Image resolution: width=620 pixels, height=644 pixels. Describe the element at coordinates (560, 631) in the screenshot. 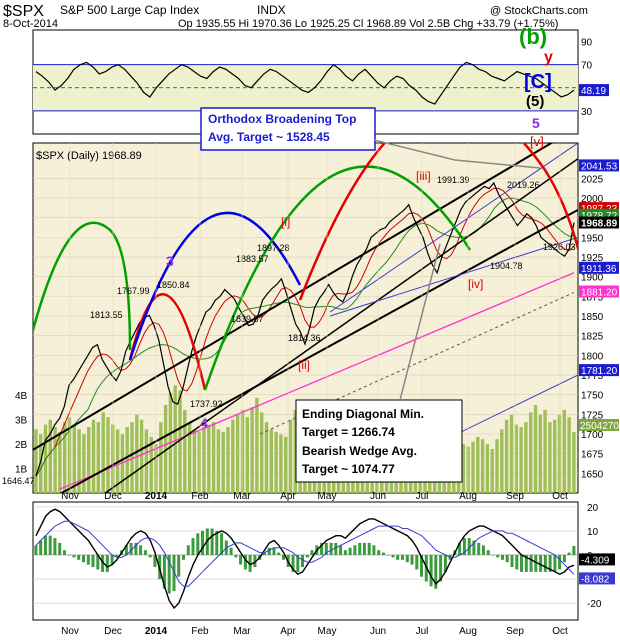

I see `x-tick-label-bottom: Oct` at that location.